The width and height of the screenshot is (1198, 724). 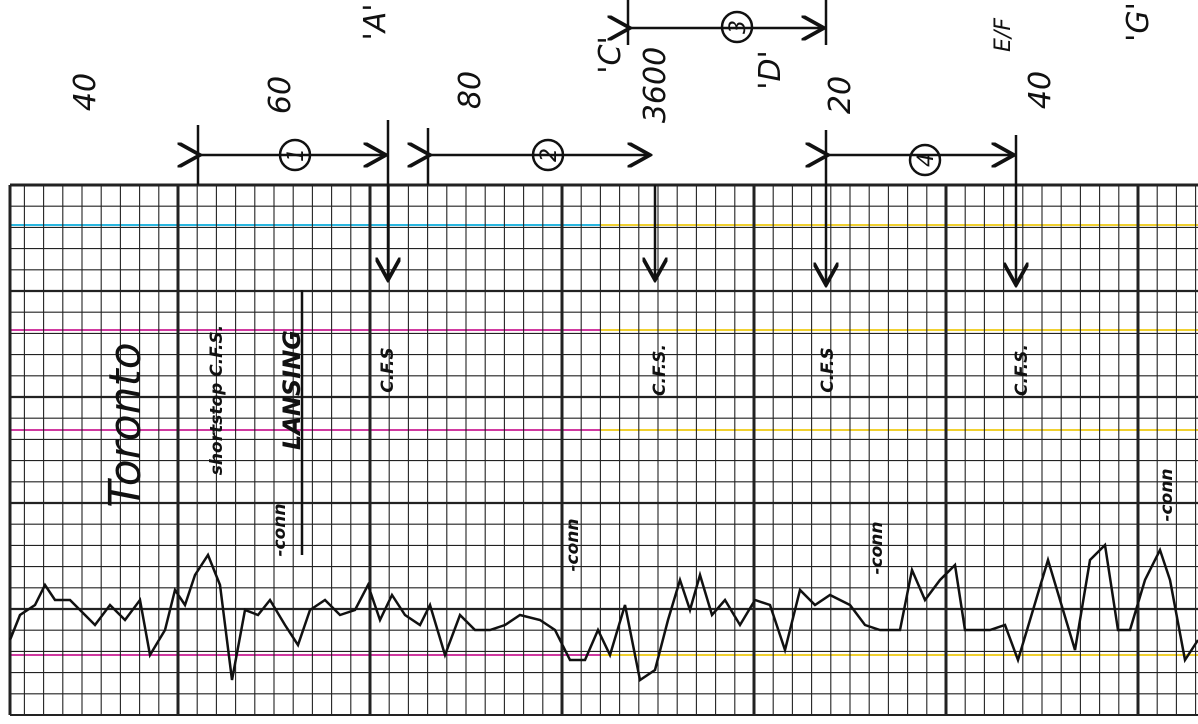 I want to click on annotation: shortstop C.F.S., so click(x=217, y=400).